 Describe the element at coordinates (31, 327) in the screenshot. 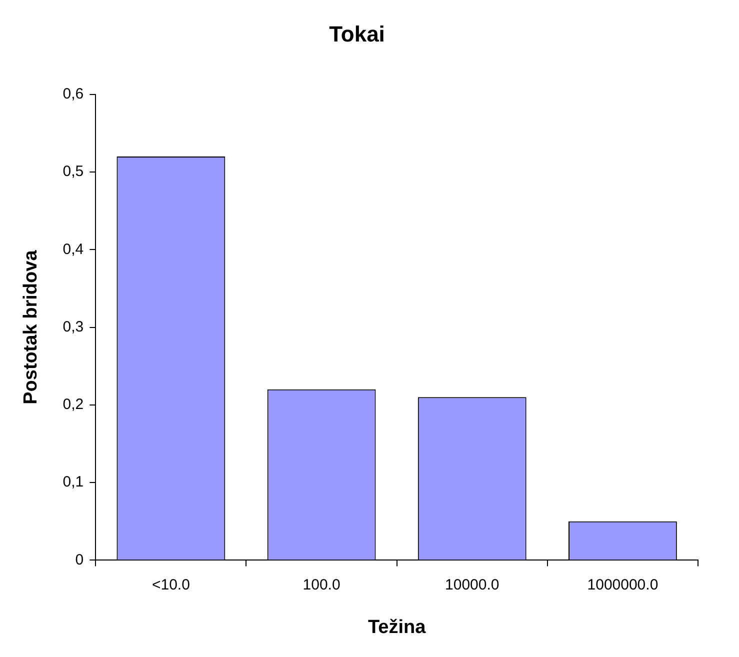

I see `y-axis-title: Postotak bridova` at that location.